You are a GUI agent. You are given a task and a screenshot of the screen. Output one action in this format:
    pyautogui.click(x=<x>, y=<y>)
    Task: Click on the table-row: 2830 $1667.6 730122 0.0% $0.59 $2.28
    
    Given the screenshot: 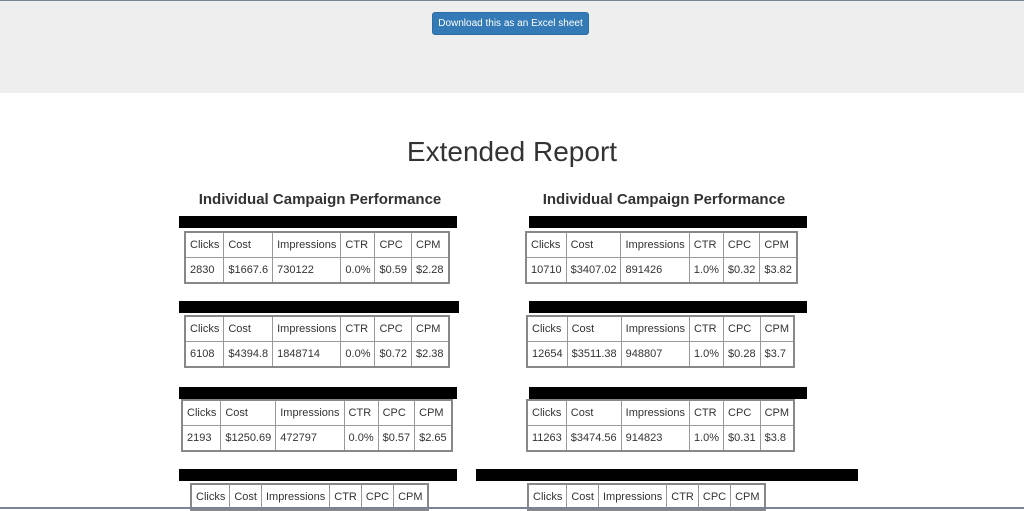 What is the action you would take?
    pyautogui.click(x=317, y=270)
    